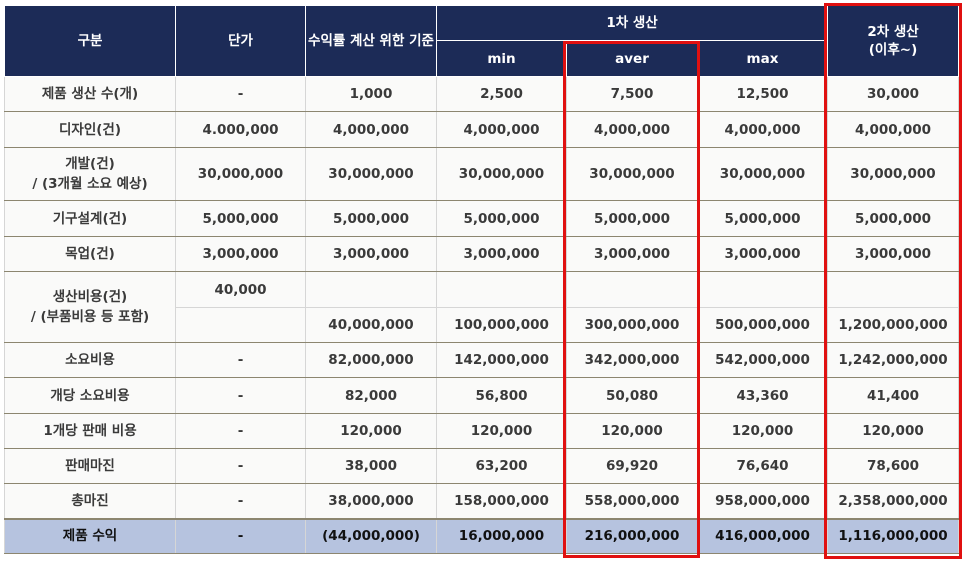  I want to click on value-cell: 43,360, so click(762, 395).